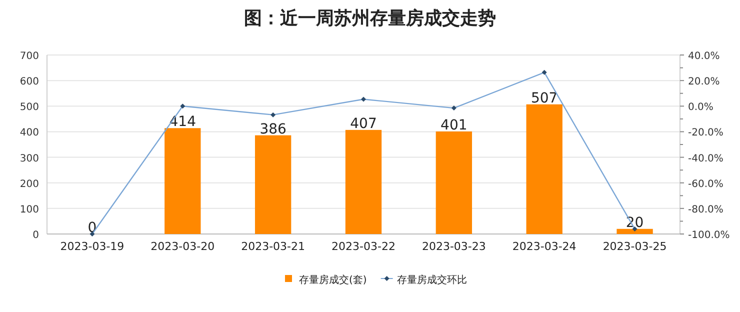 The width and height of the screenshot is (740, 312). Describe the element at coordinates (333, 280) in the screenshot. I see `legend-label: 存量房成交(套)` at that location.